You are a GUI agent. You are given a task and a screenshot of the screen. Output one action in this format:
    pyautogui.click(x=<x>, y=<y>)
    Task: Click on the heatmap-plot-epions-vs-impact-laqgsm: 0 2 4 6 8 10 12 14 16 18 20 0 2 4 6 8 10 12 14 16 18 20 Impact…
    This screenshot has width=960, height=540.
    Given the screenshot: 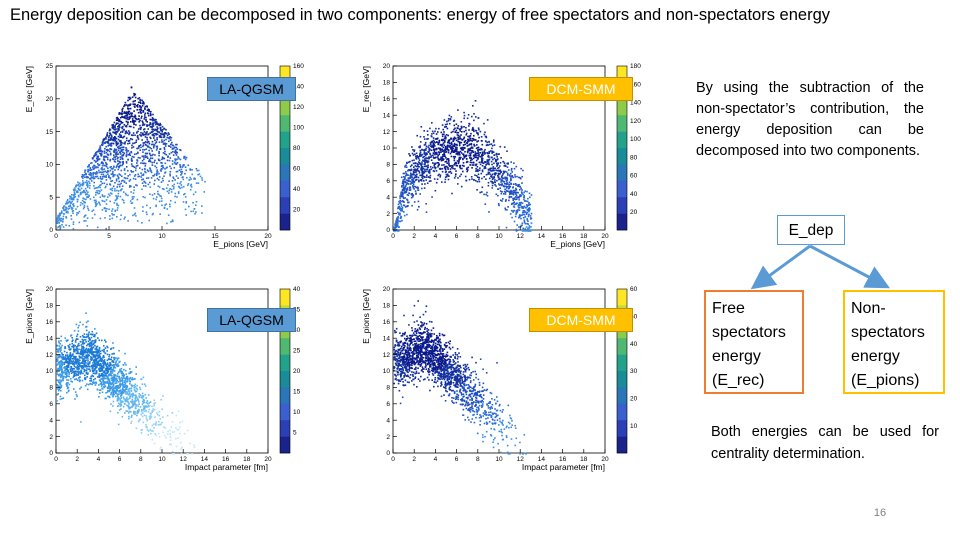 What is the action you would take?
    pyautogui.click(x=168, y=378)
    